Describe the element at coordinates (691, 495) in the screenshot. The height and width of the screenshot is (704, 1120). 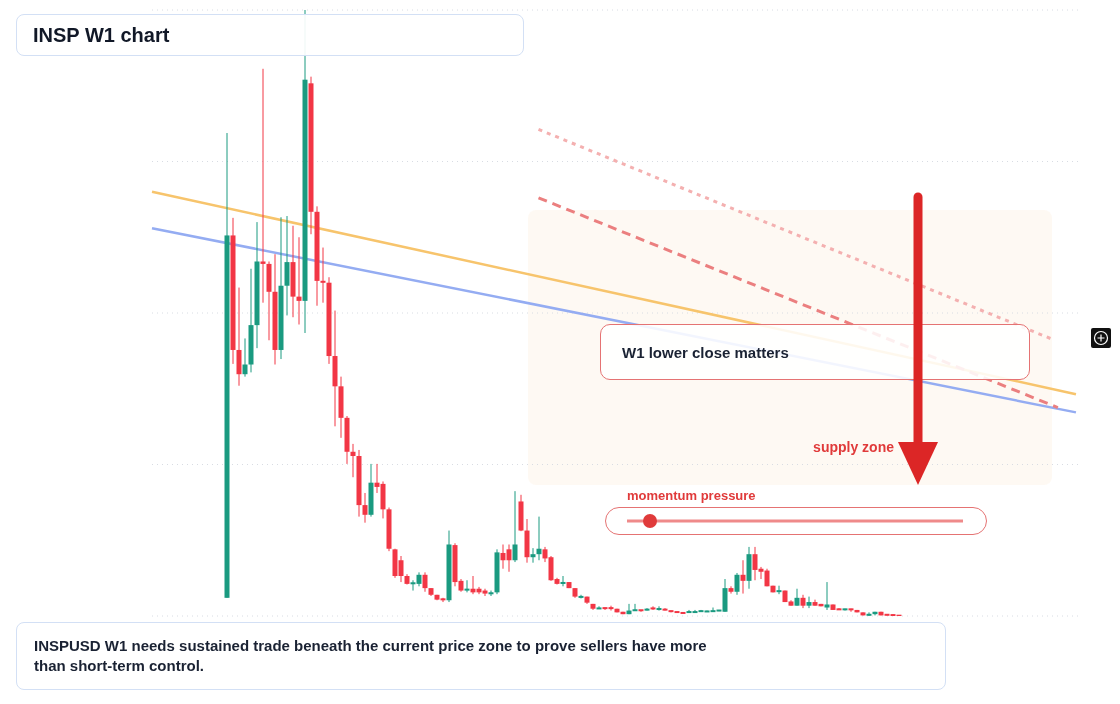
I see `annotation: momentum pressure` at that location.